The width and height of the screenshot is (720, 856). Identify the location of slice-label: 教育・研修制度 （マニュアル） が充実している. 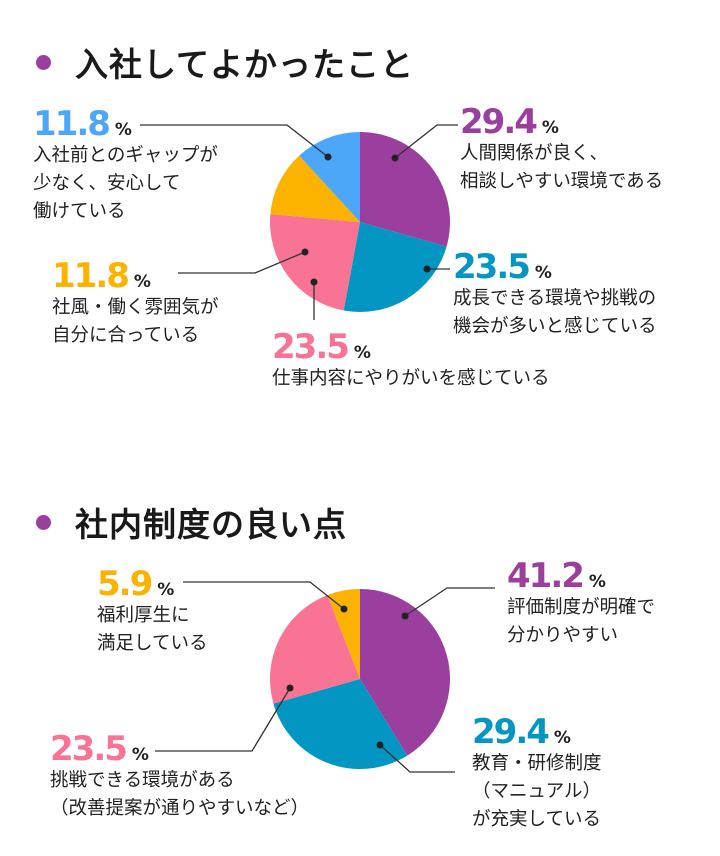
(537, 791).